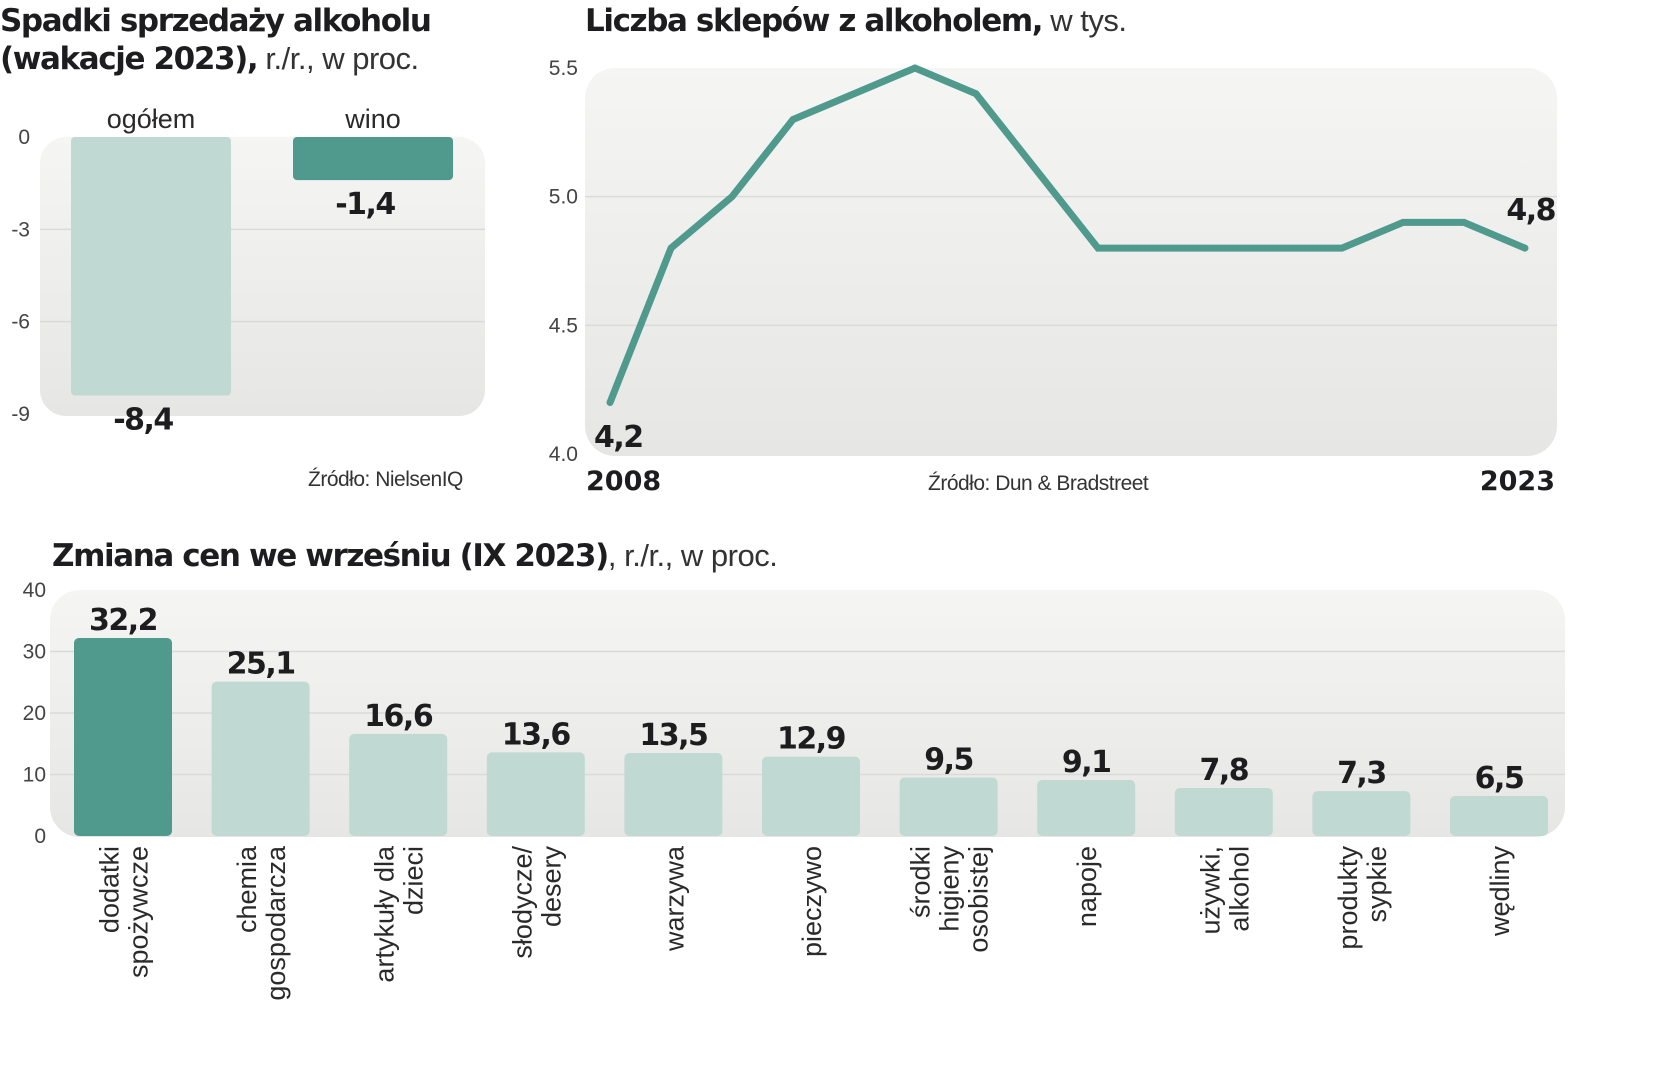 This screenshot has height=1080, width=1658. I want to click on category-label: słodycze/desery, so click(536, 902).